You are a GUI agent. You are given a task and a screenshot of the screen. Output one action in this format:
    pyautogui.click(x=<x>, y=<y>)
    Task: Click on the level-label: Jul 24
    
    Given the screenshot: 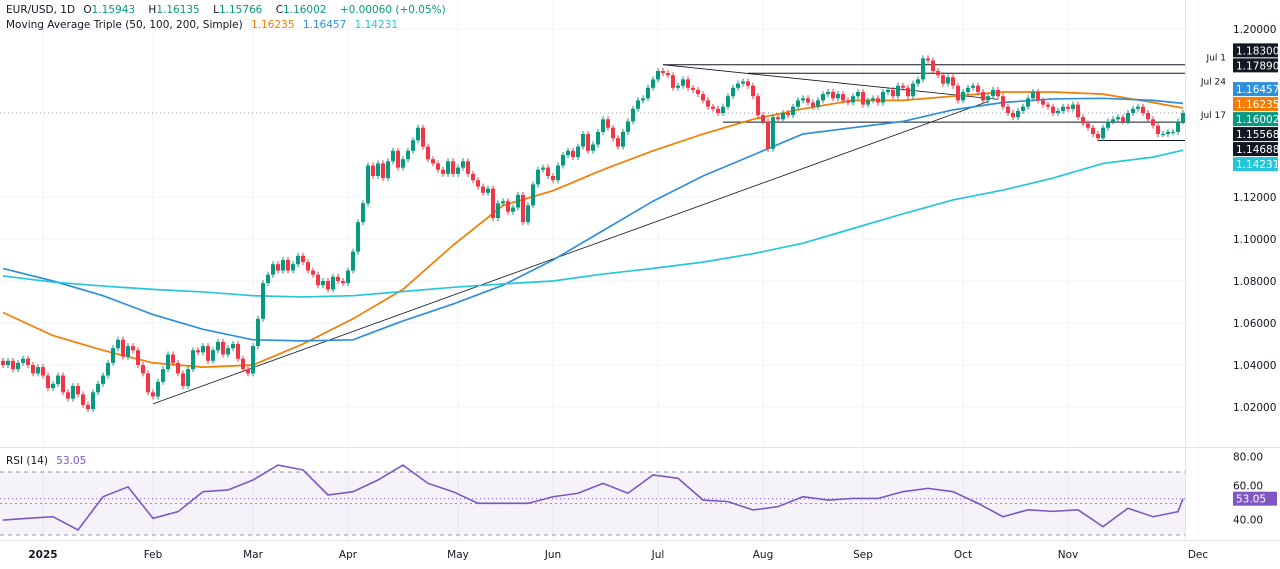 What is the action you would take?
    pyautogui.click(x=1213, y=82)
    